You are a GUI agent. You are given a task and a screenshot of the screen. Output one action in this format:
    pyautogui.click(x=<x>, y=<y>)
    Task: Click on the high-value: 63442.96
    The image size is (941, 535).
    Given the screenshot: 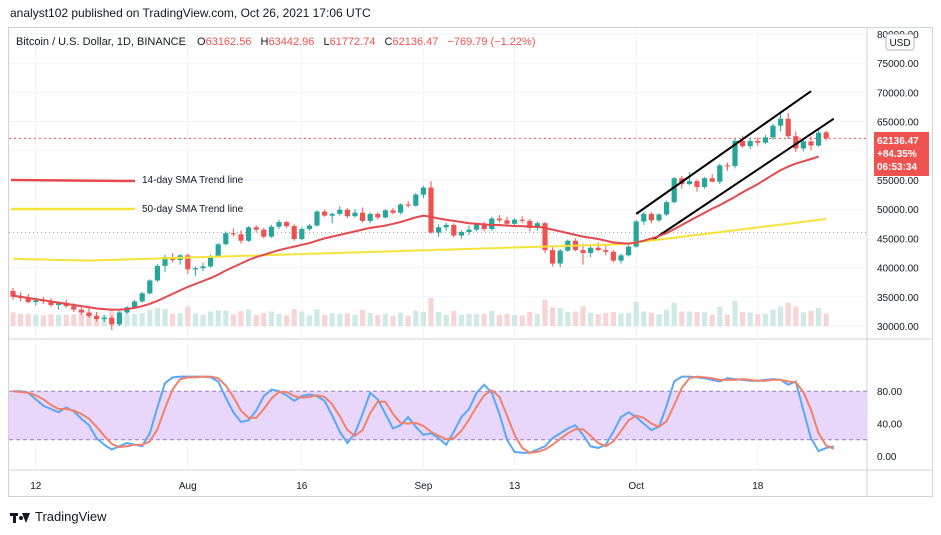 What is the action you would take?
    pyautogui.click(x=291, y=42)
    